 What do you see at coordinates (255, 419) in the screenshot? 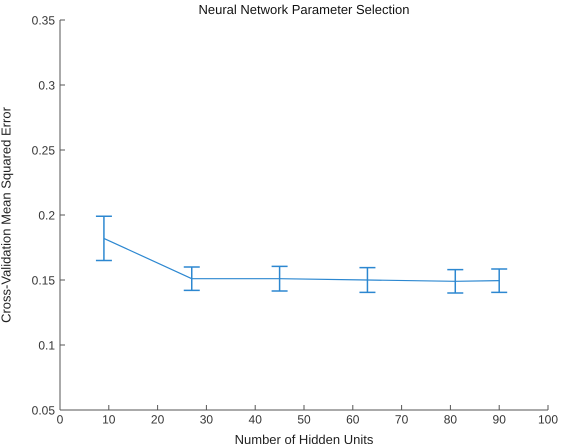
I see `x-tick-label: 40` at bounding box center [255, 419].